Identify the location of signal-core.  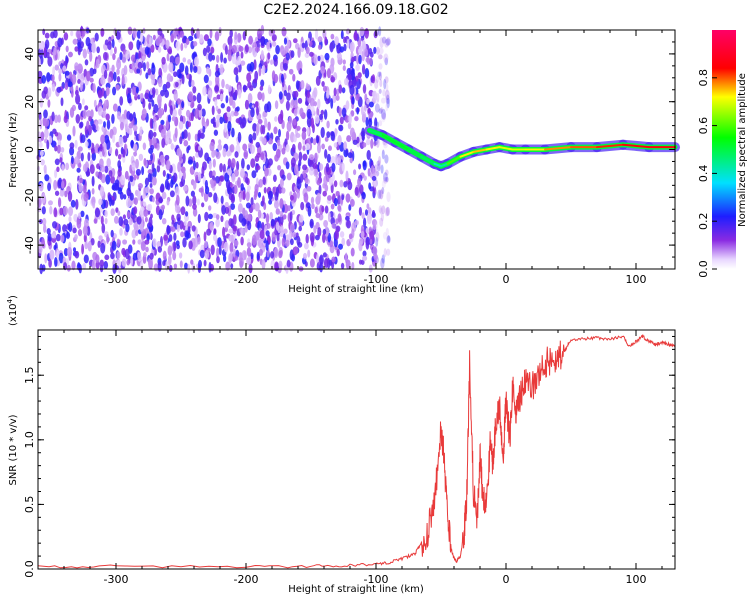
(480, 150).